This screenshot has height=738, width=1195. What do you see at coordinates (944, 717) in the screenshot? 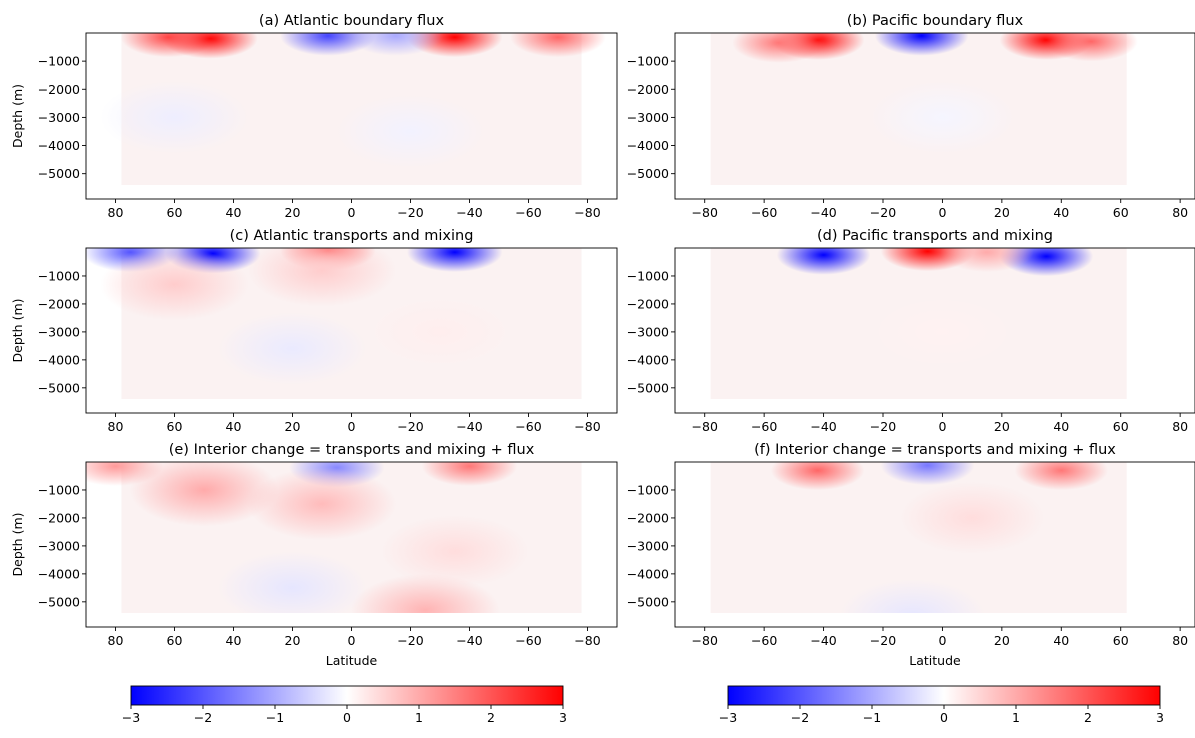
I see `colorbar-tick-label: 0` at bounding box center [944, 717].